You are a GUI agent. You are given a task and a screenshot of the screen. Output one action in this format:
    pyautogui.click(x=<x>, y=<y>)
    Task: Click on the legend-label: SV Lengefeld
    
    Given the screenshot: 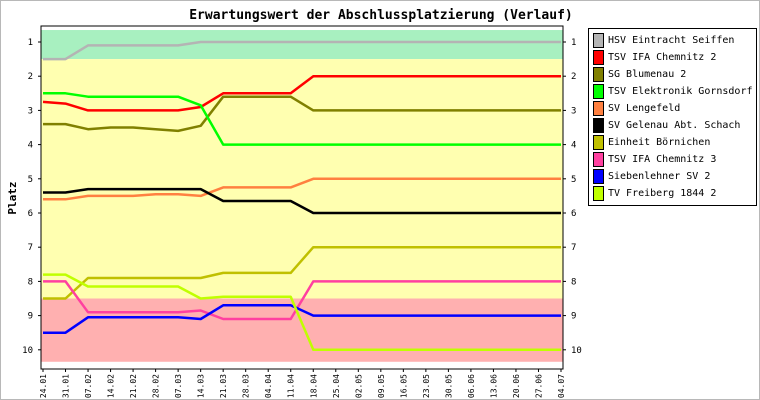 What is the action you would take?
    pyautogui.click(x=644, y=108)
    